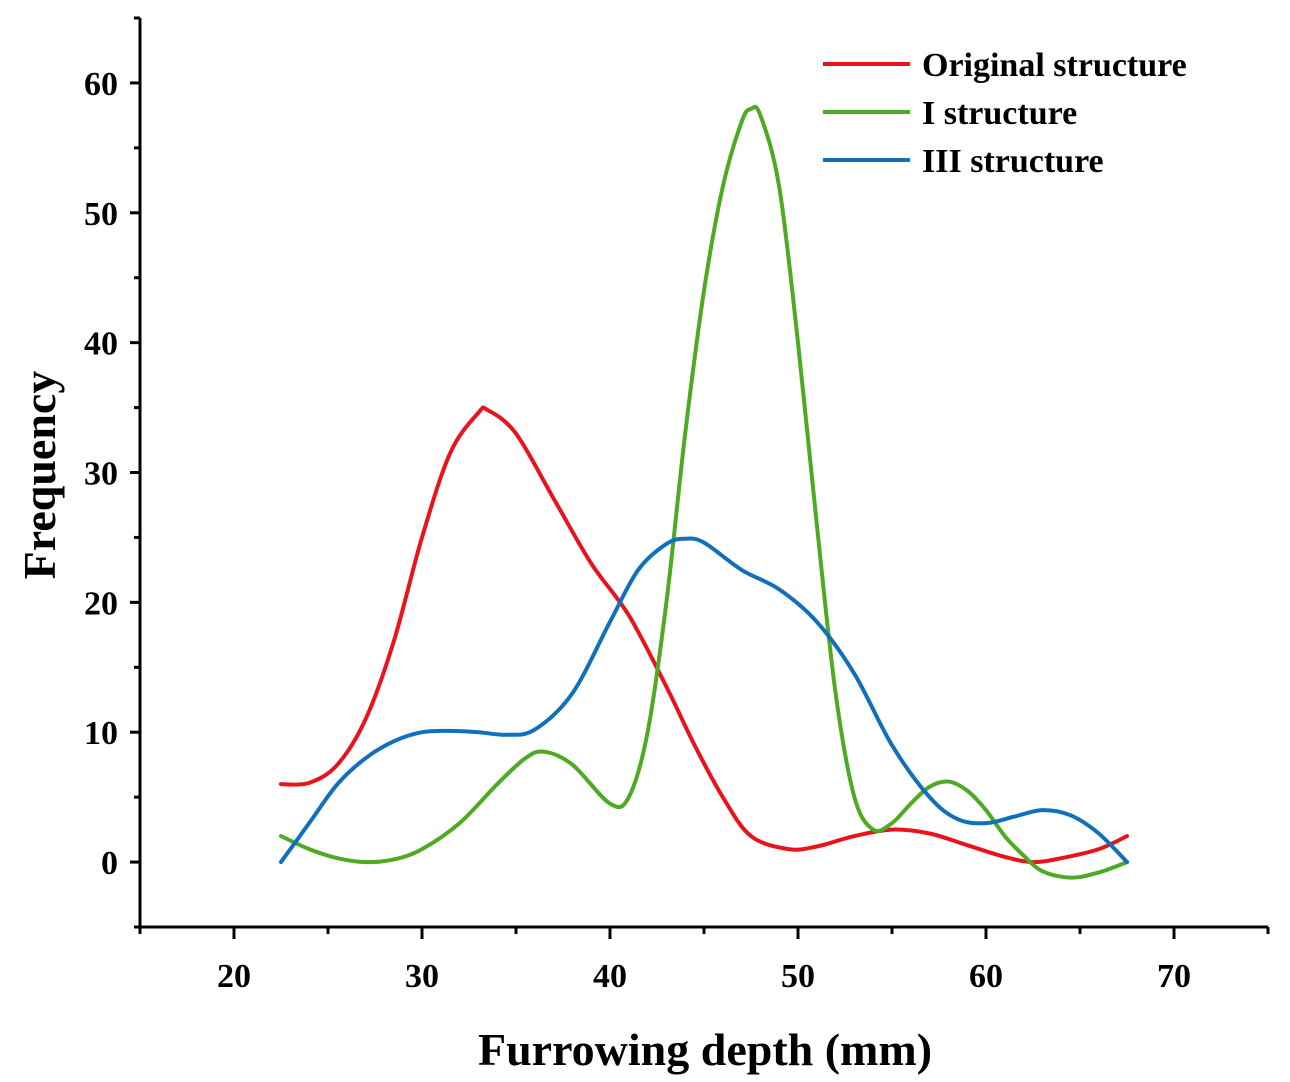  What do you see at coordinates (101, 603) in the screenshot?
I see `y-tick-label: 20` at bounding box center [101, 603].